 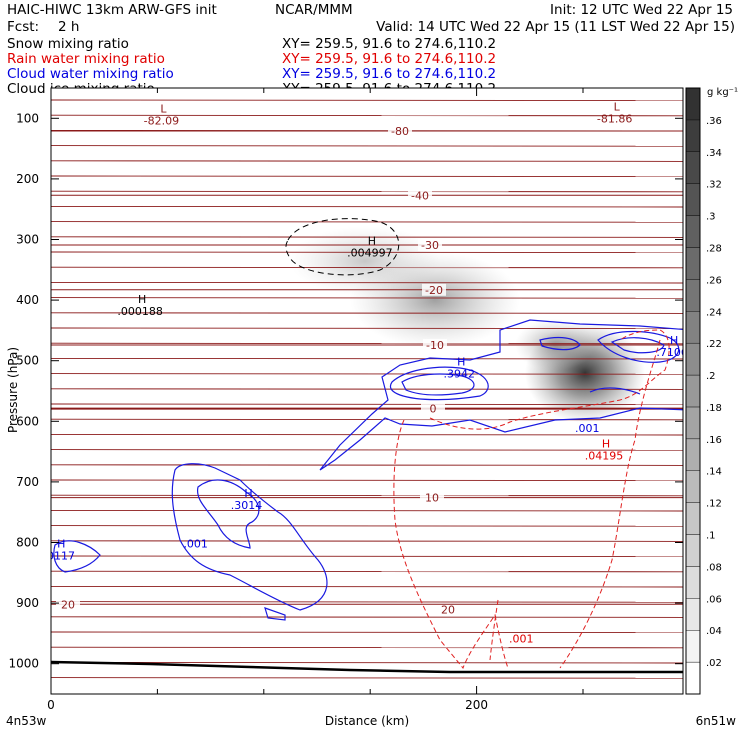 What do you see at coordinates (714, 248) in the screenshot?
I see `colorbar-tick-label: .28` at bounding box center [714, 248].